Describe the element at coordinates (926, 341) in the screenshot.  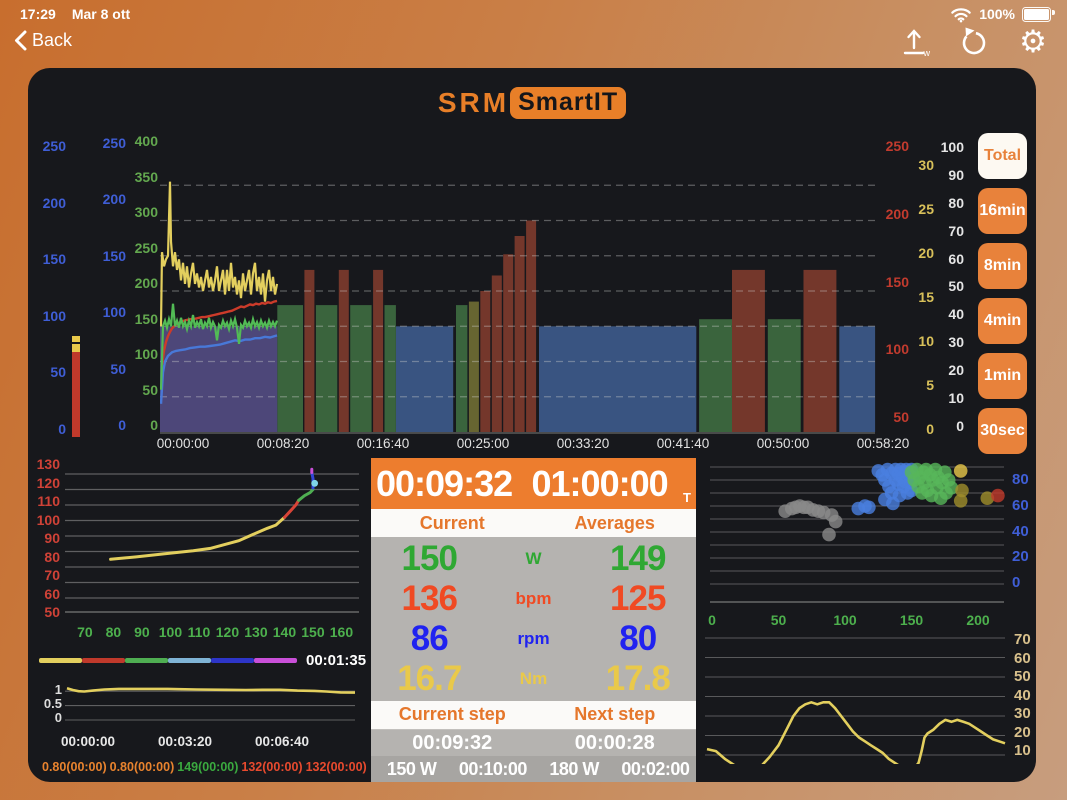
I see `axis-yellow-tick: 10` at that location.